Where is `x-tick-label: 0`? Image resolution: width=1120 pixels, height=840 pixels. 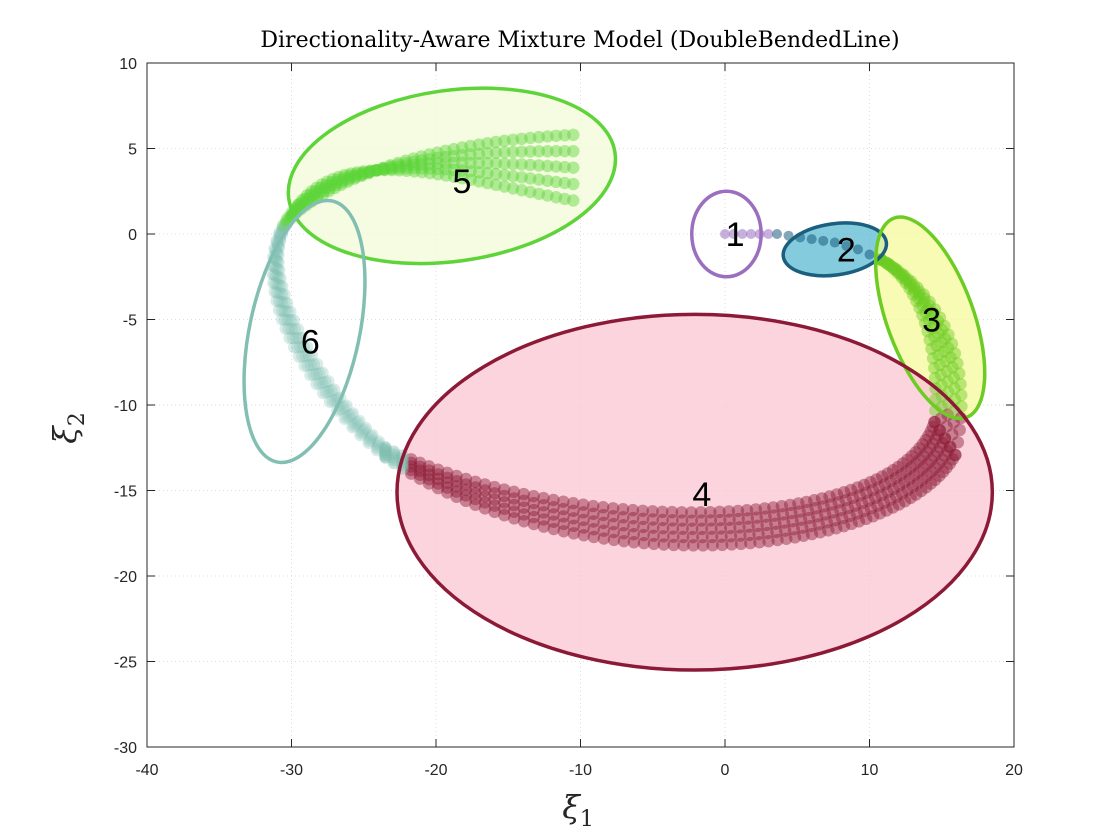 x-tick-label: 0 is located at coordinates (725, 770).